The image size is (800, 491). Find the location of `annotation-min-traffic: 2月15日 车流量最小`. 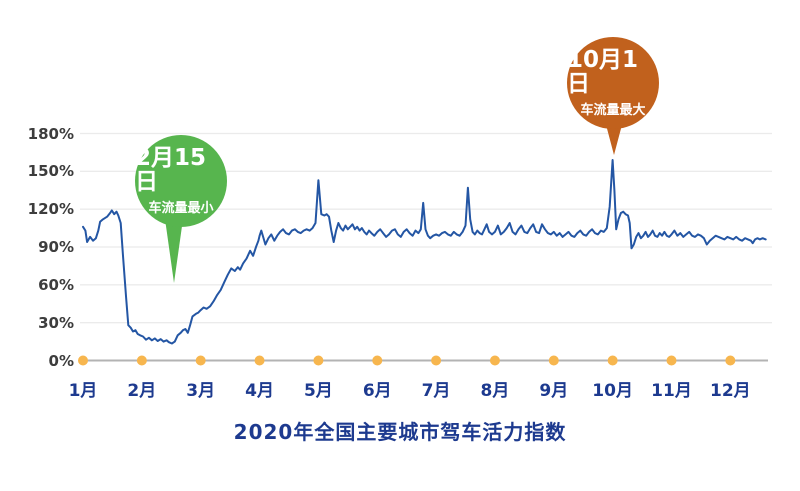

annotation-min-traffic: 2月15日 车流量最小 is located at coordinates (181, 209).